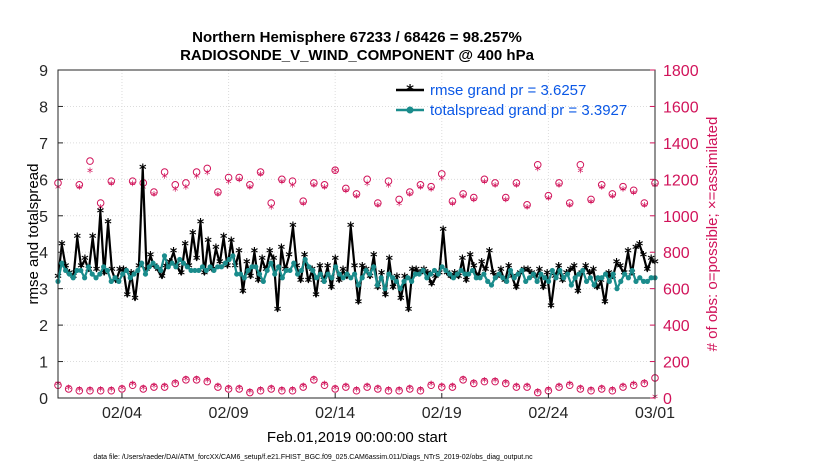 The width and height of the screenshot is (830, 470). Describe the element at coordinates (674, 235) in the screenshot. I see `y-axis-right-ticks: 0 200 400 600 800 1000 1200 1400 1600 1800` at that location.